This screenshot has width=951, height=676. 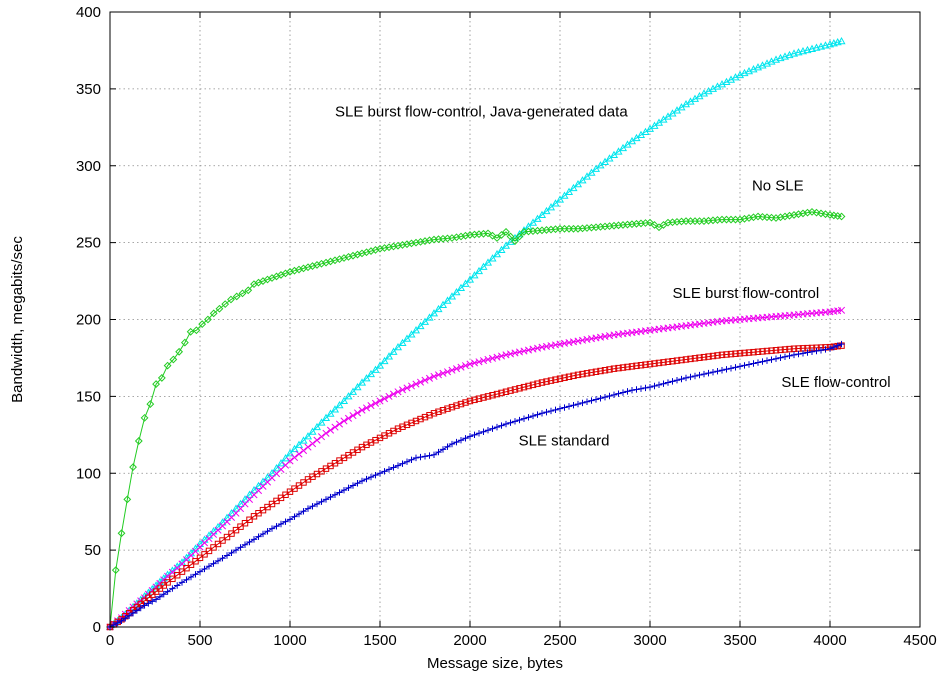 I want to click on y-tick-label: 250, so click(x=88, y=243).